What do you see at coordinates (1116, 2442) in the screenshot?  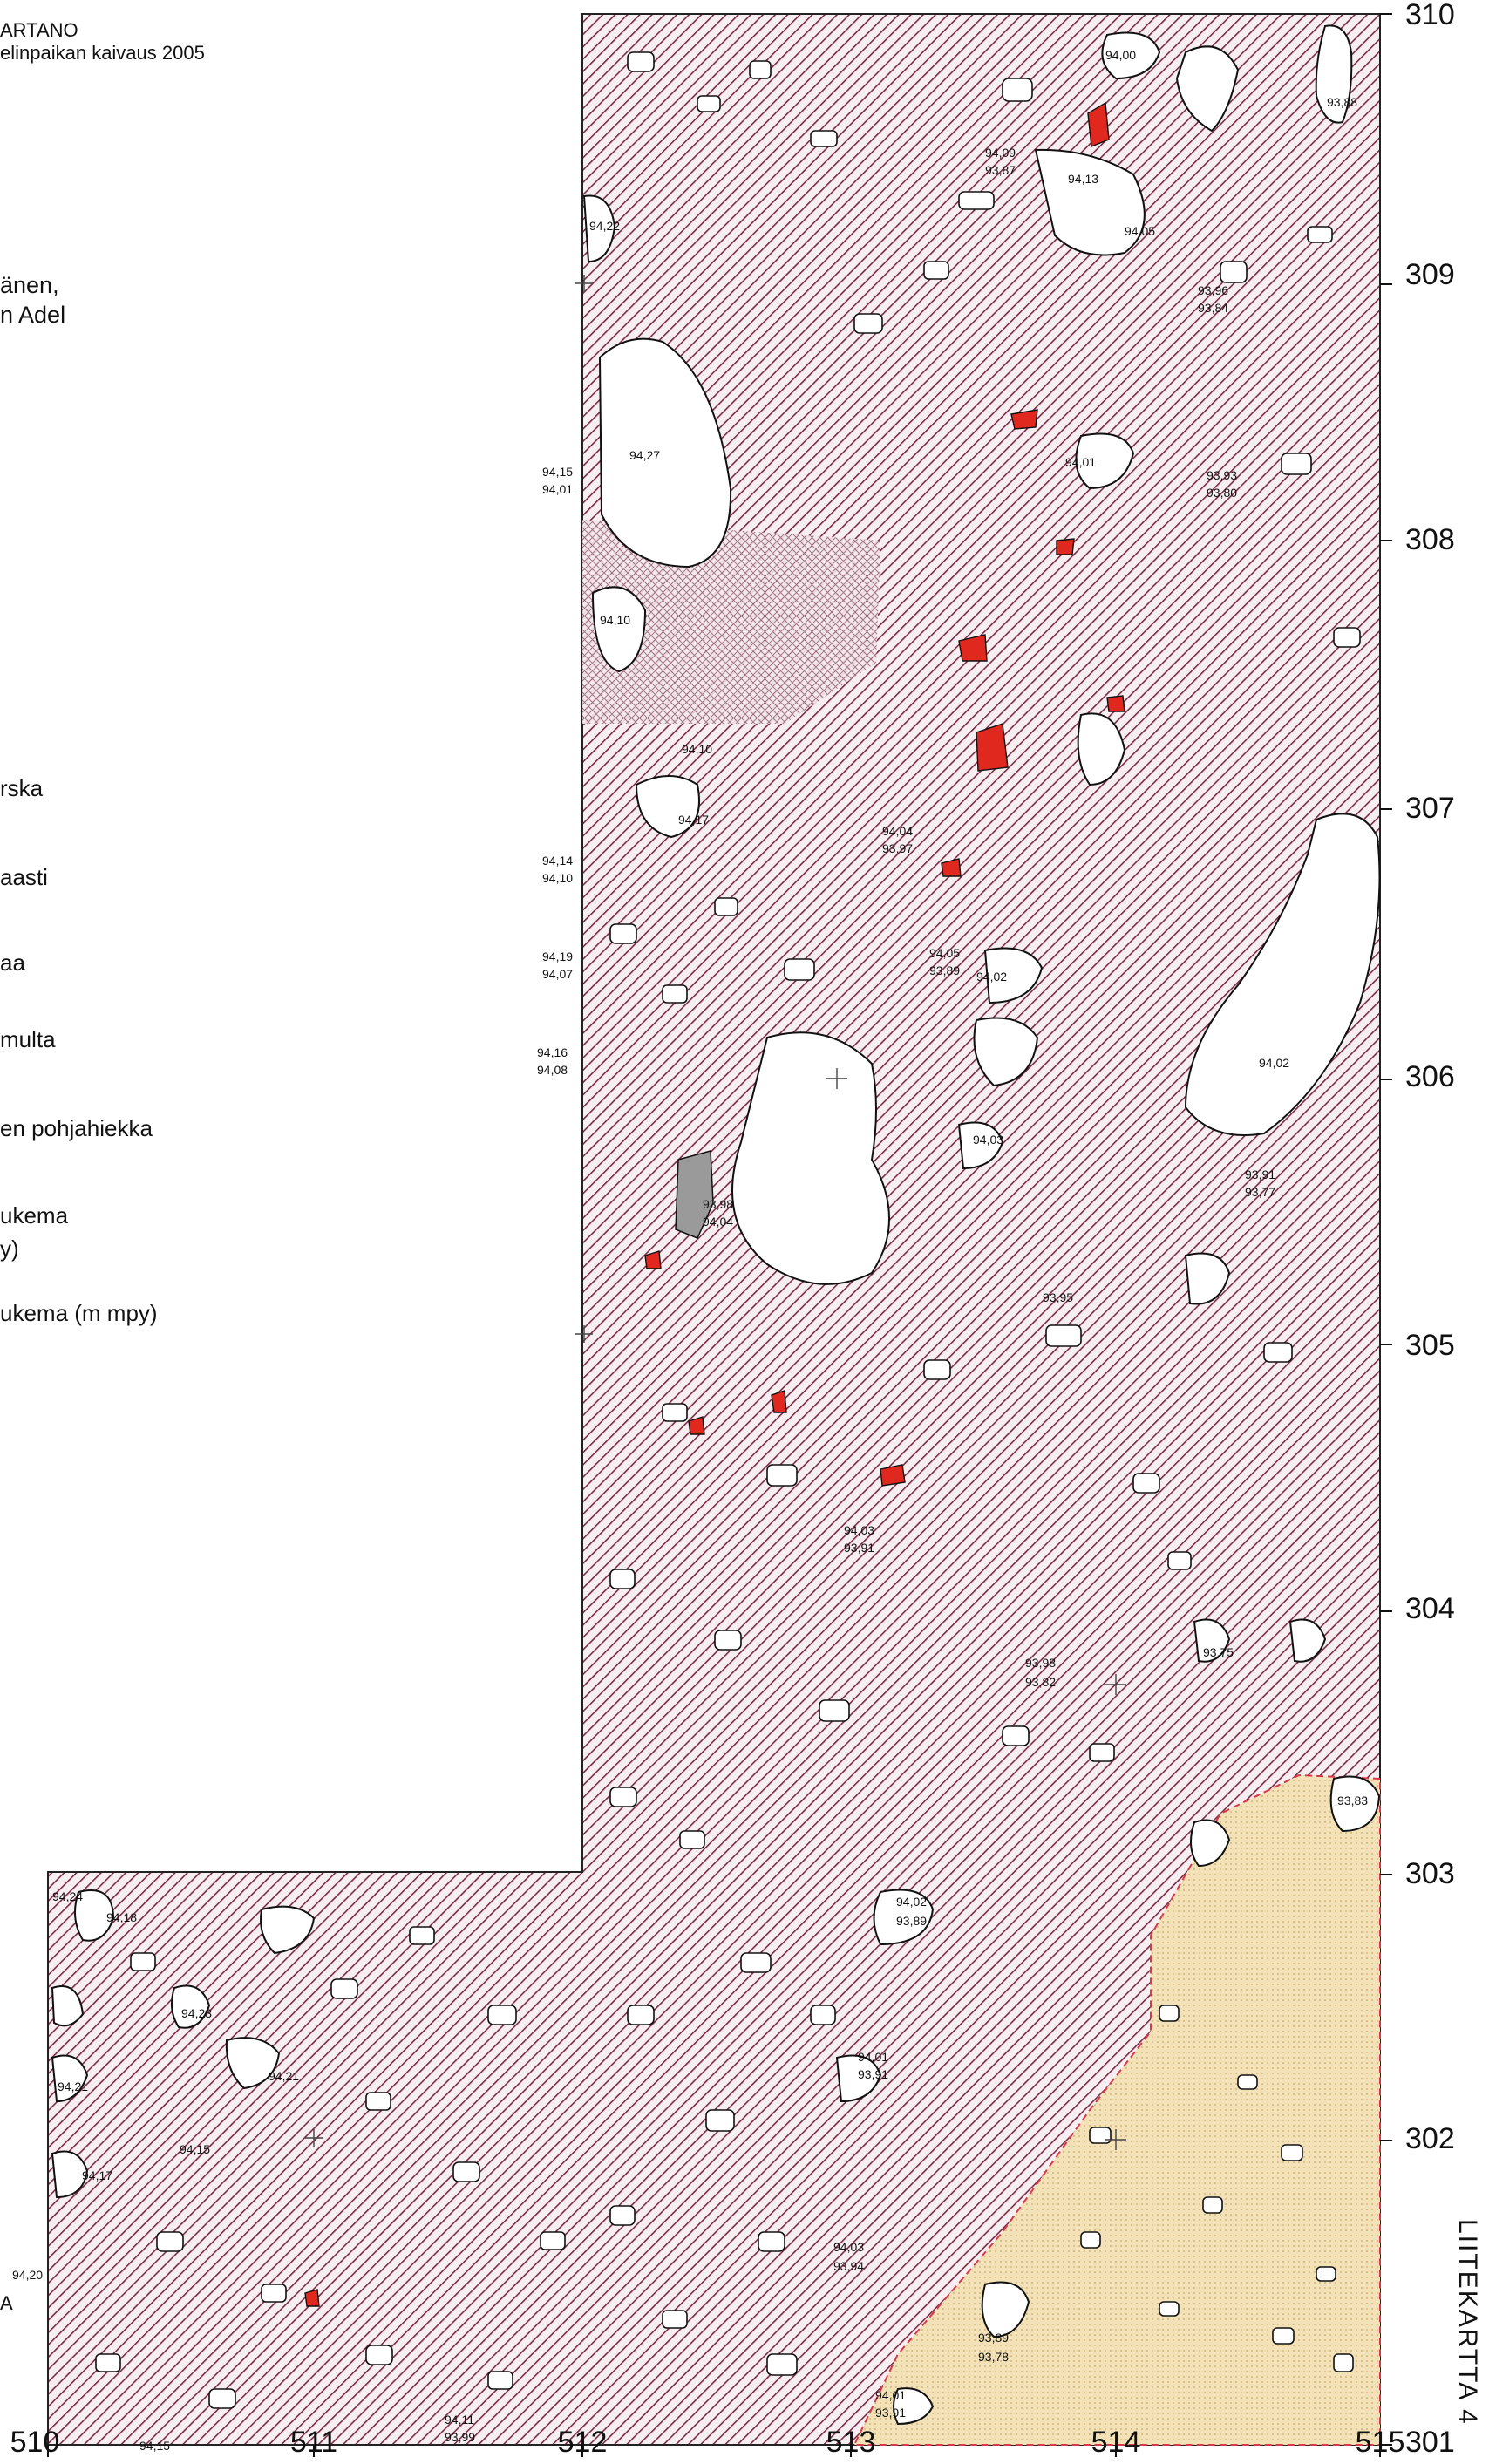 I see `x-axis-label: 514` at bounding box center [1116, 2442].